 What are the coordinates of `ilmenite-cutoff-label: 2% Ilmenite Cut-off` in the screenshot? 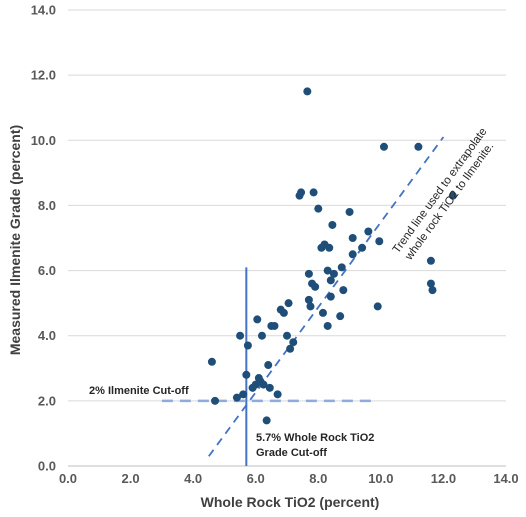 It's located at (139, 391).